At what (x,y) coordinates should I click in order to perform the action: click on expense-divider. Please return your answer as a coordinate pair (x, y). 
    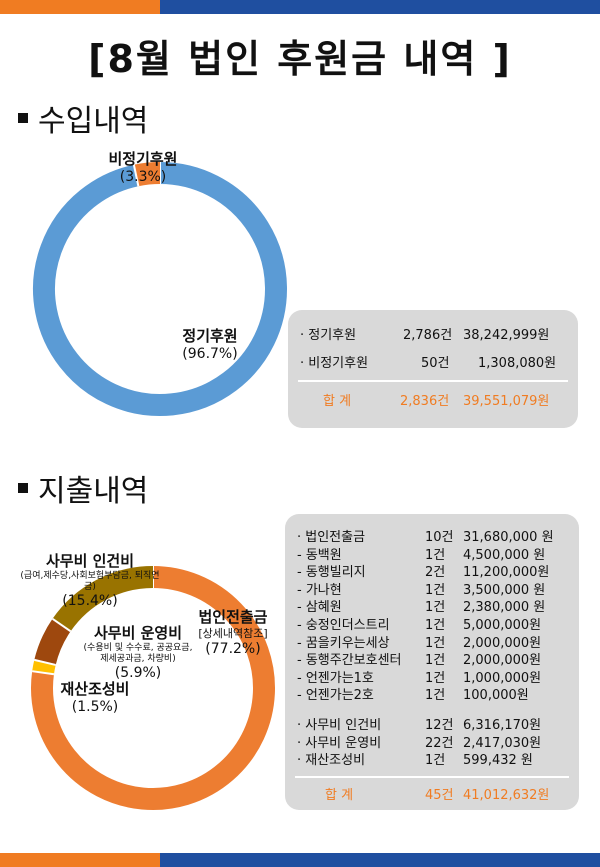
    Looking at the image, I should click on (432, 777).